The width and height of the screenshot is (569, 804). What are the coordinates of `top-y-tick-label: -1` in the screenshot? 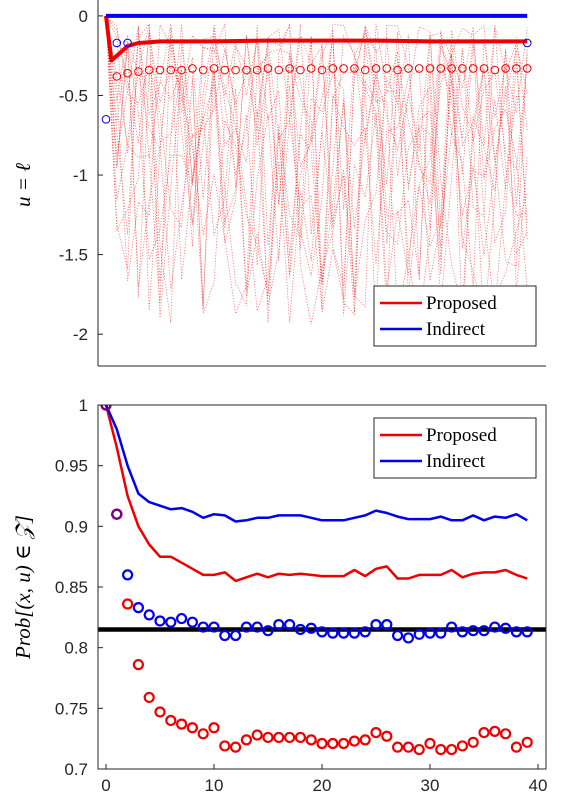 It's located at (80, 175).